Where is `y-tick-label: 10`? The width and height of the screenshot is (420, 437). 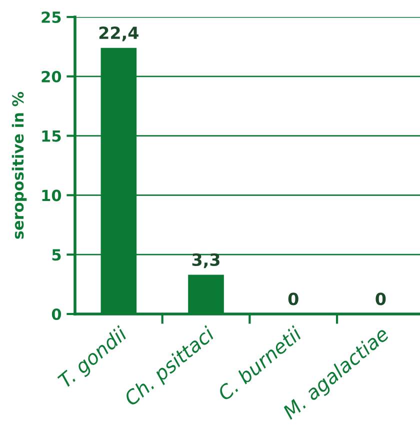 y-tick-label: 10 is located at coordinates (52, 196).